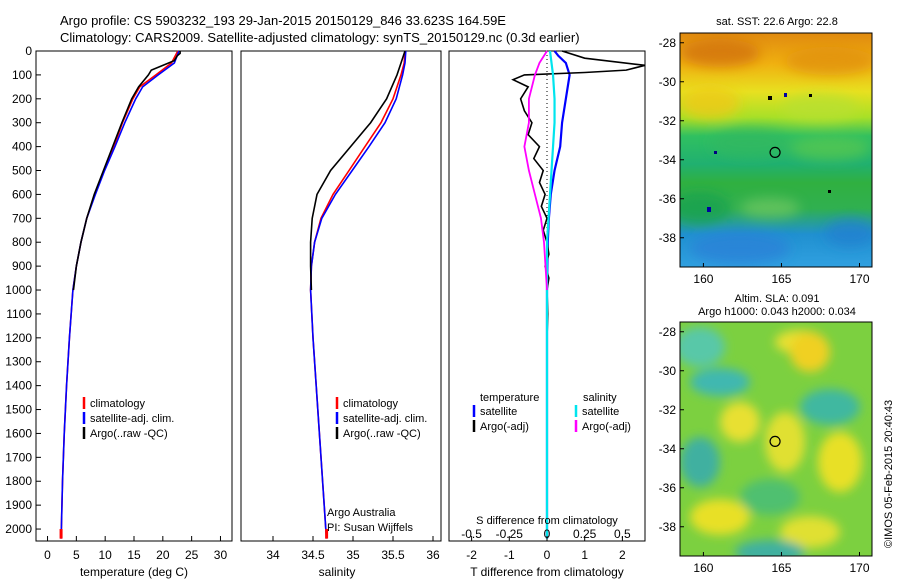  What do you see at coordinates (357, 170) in the screenshot?
I see `sal-series-argo` at bounding box center [357, 170].